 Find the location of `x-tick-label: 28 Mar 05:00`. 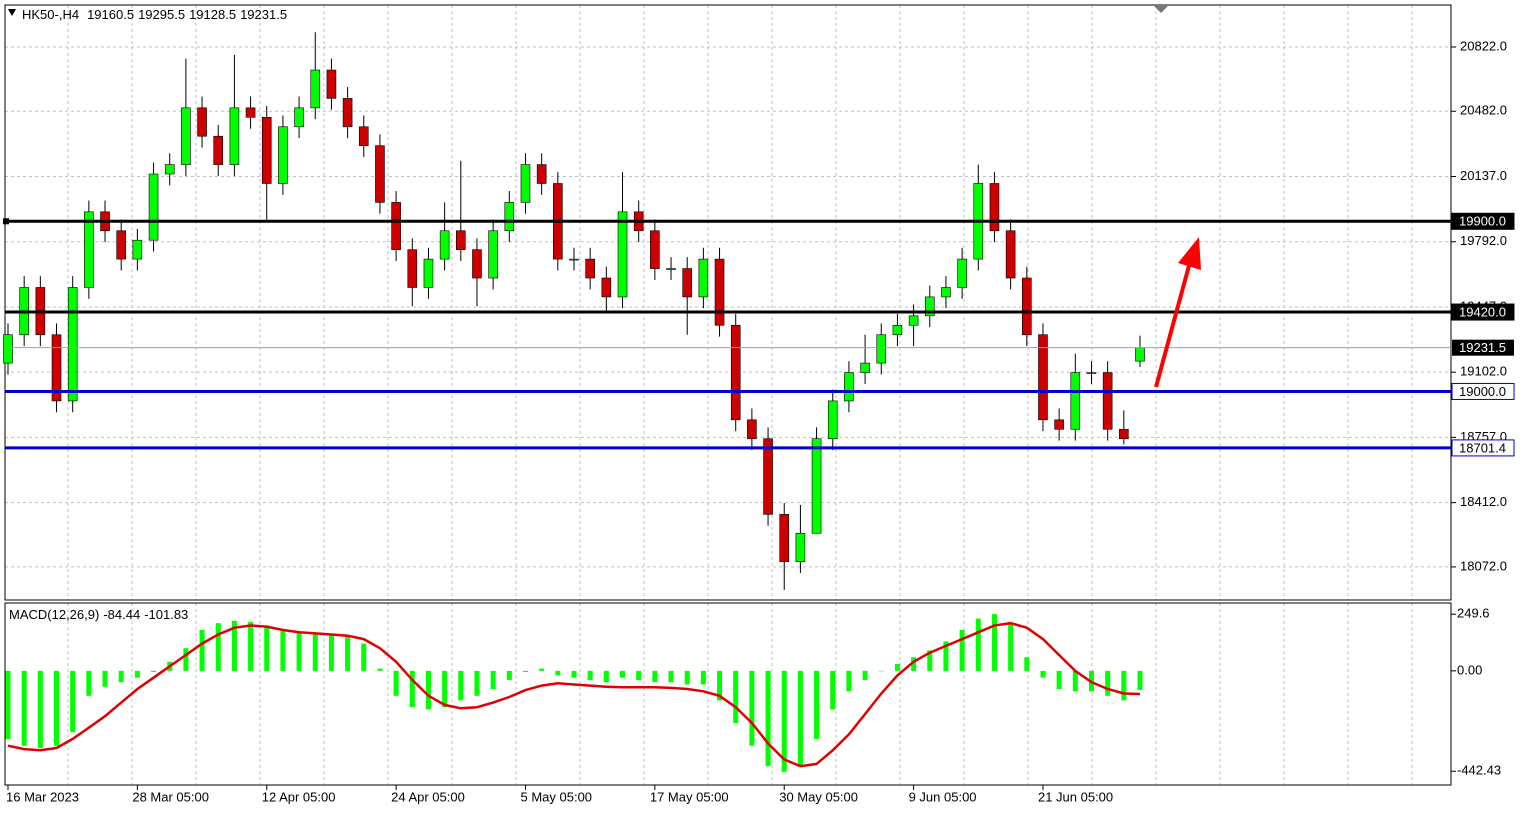

x-tick-label: 28 Mar 05:00 is located at coordinates (170, 796).